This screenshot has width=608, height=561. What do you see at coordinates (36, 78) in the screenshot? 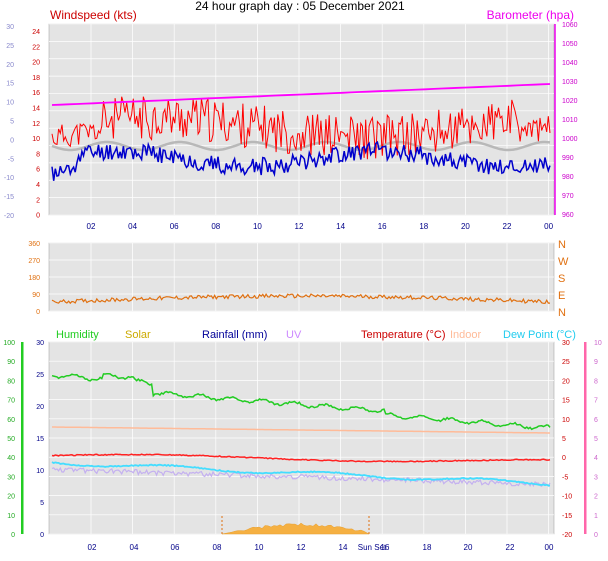
I see `wind-tick-label: 18` at bounding box center [36, 78].